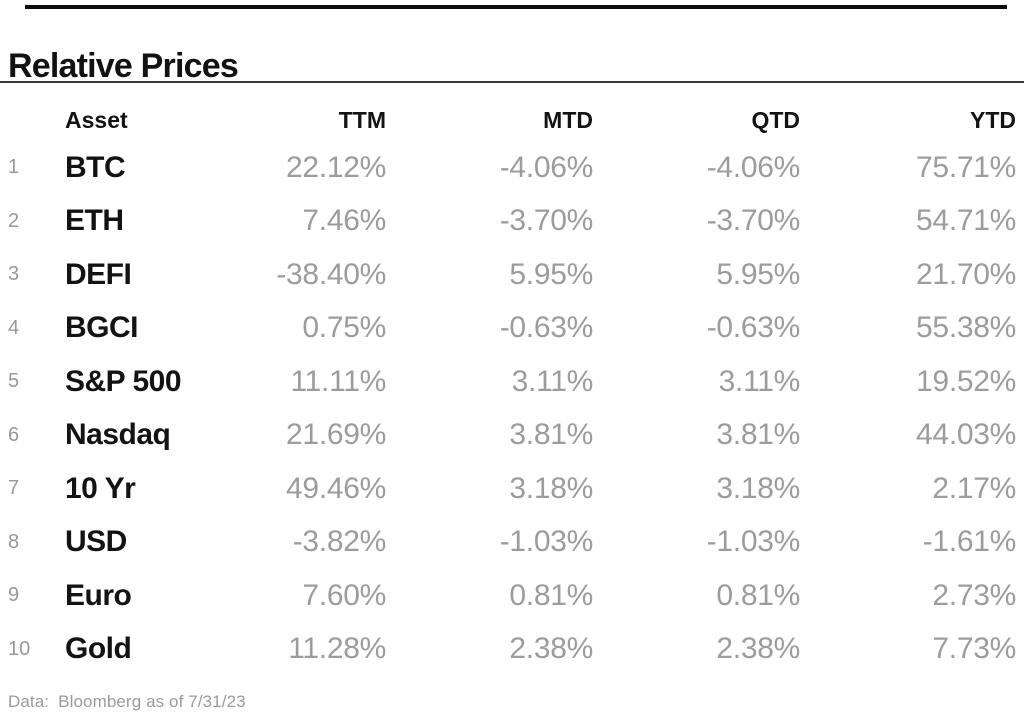  What do you see at coordinates (29, 701) in the screenshot?
I see `data-source-label: Data:` at bounding box center [29, 701].